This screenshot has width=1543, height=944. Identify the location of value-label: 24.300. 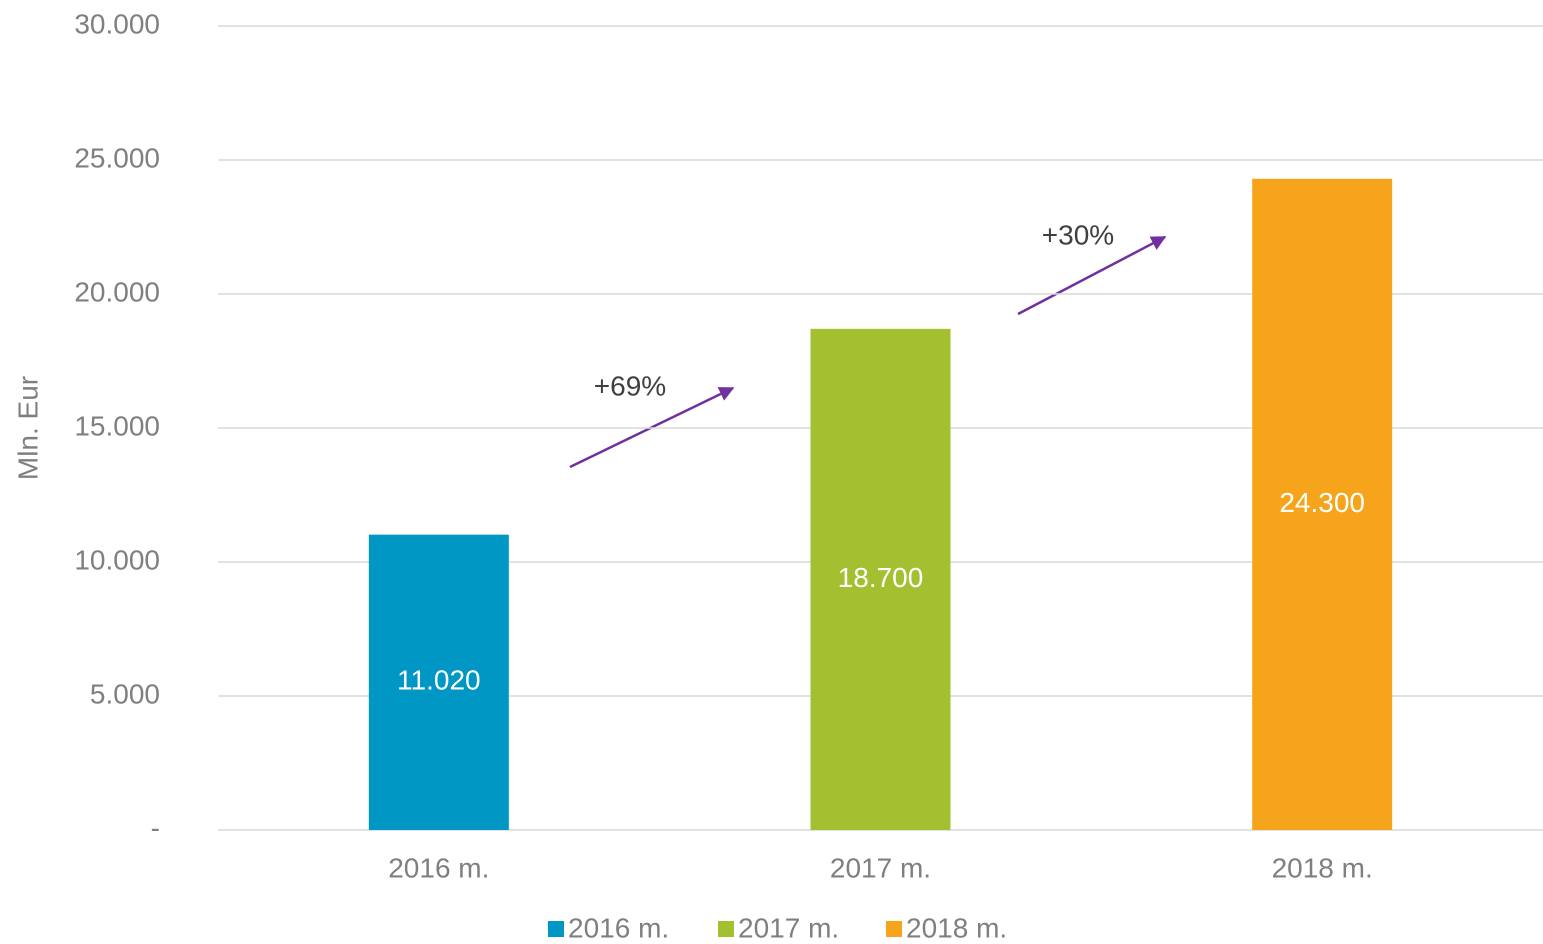
(1322, 502).